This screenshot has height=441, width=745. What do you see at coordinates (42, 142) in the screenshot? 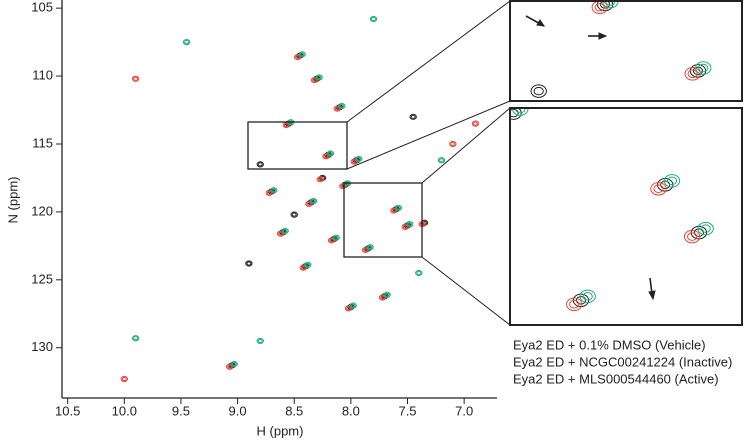
I see `y-tick-label: 115` at bounding box center [42, 142].